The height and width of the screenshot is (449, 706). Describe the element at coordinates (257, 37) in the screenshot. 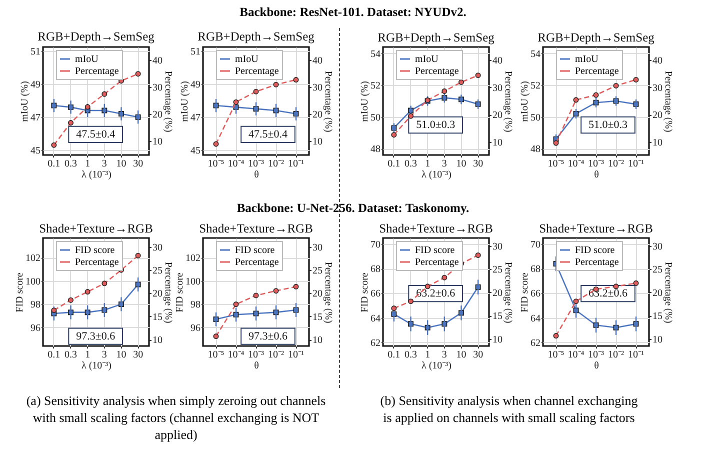

I see `chart-title: RGB+Depth→SemSeg` at that location.